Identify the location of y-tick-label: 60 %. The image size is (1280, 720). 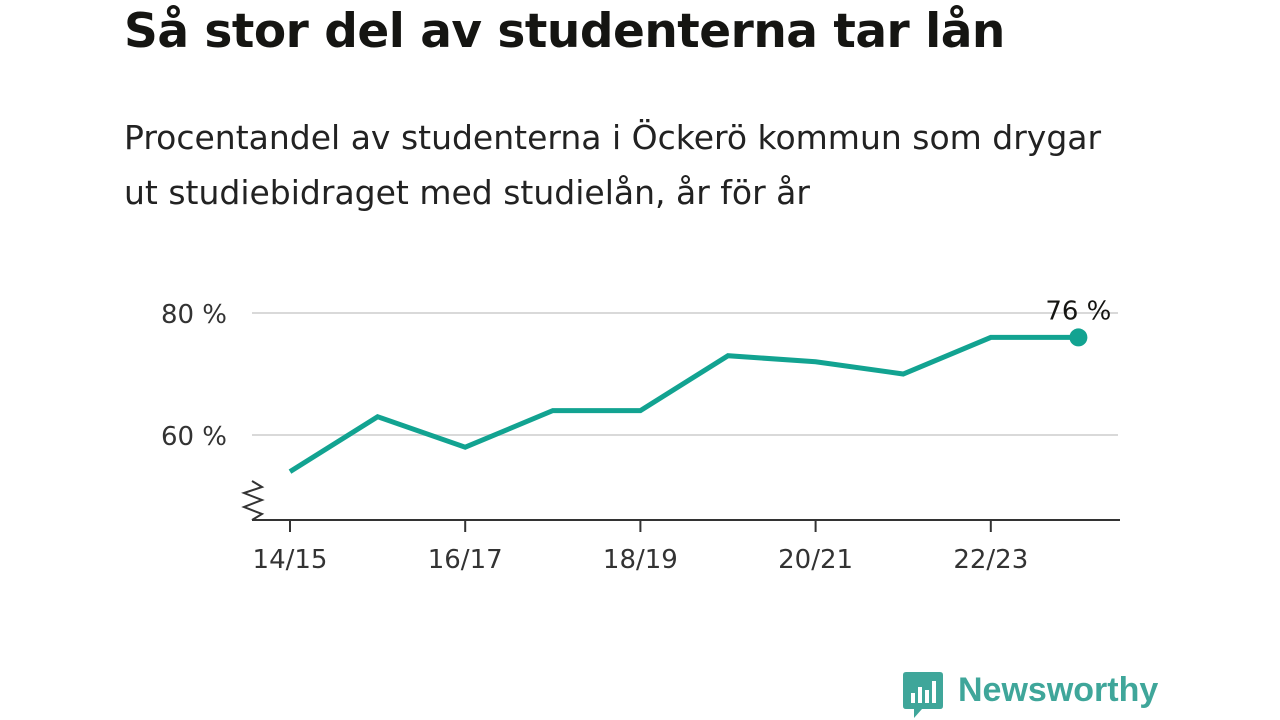
(194, 437).